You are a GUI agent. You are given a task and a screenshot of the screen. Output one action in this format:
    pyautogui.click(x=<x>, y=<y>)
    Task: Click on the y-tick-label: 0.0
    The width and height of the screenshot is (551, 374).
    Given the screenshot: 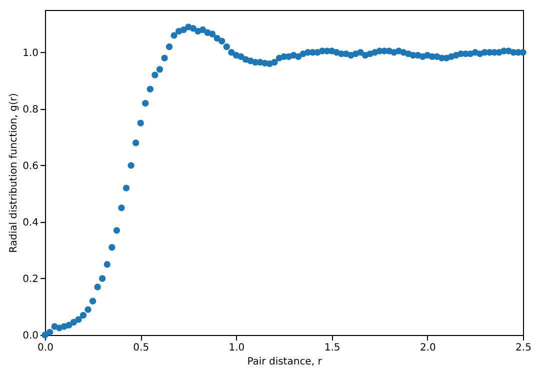 What is the action you would take?
    pyautogui.click(x=30, y=336)
    